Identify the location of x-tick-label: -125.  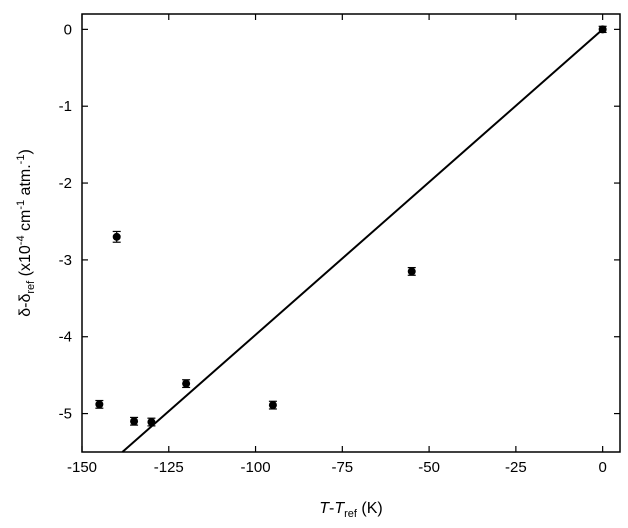
(169, 467).